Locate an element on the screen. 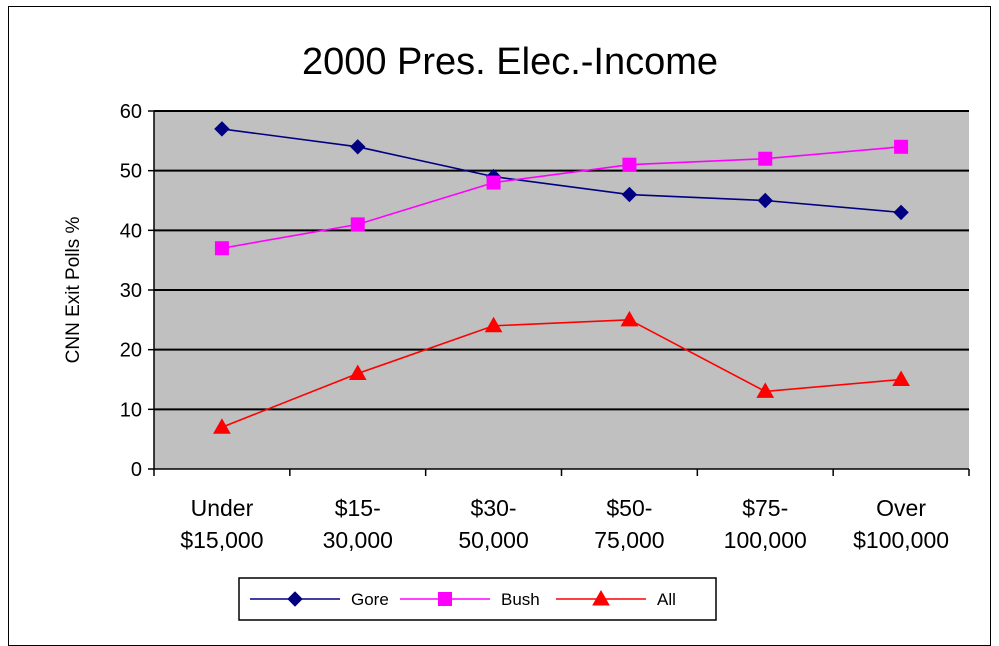 The height and width of the screenshot is (646, 999). x-tick-label: $75-100,000 is located at coordinates (765, 524).